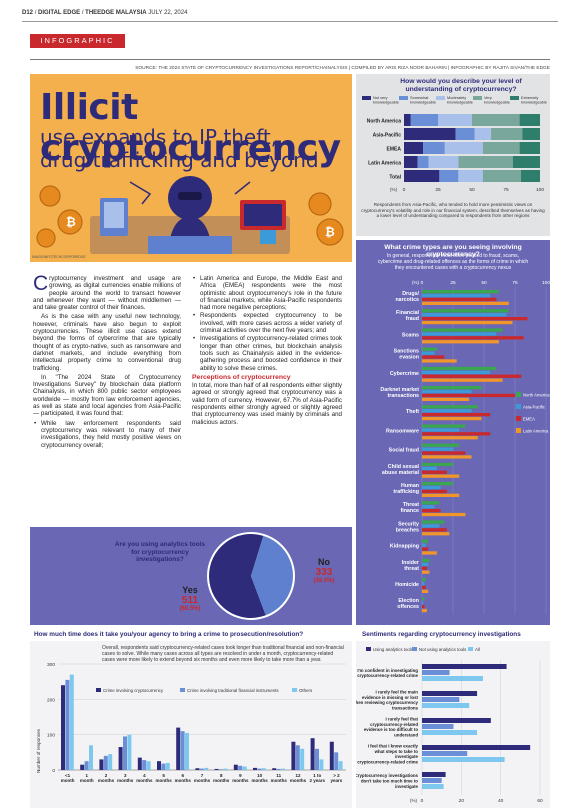 The height and width of the screenshot is (811, 580). I want to click on knowledge-axis: (%) 0 25 50 75 100, so click(467, 190).